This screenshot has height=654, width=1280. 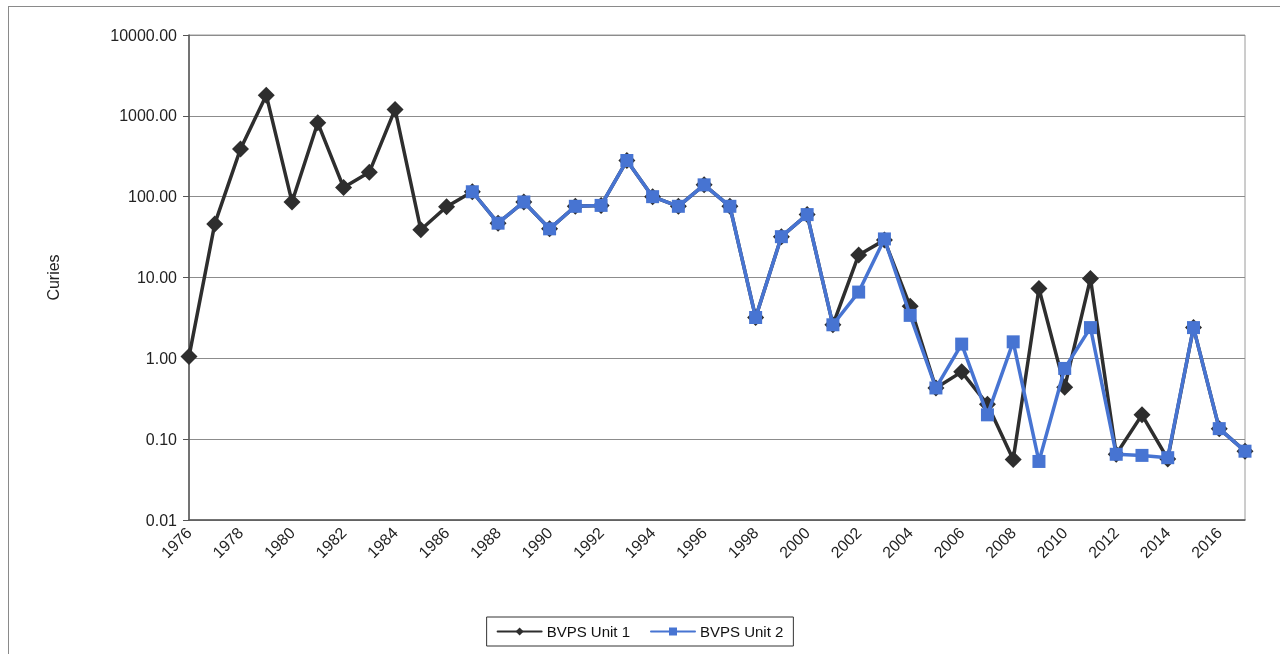 I want to click on y-tick-label: 1.00, so click(x=161, y=358).